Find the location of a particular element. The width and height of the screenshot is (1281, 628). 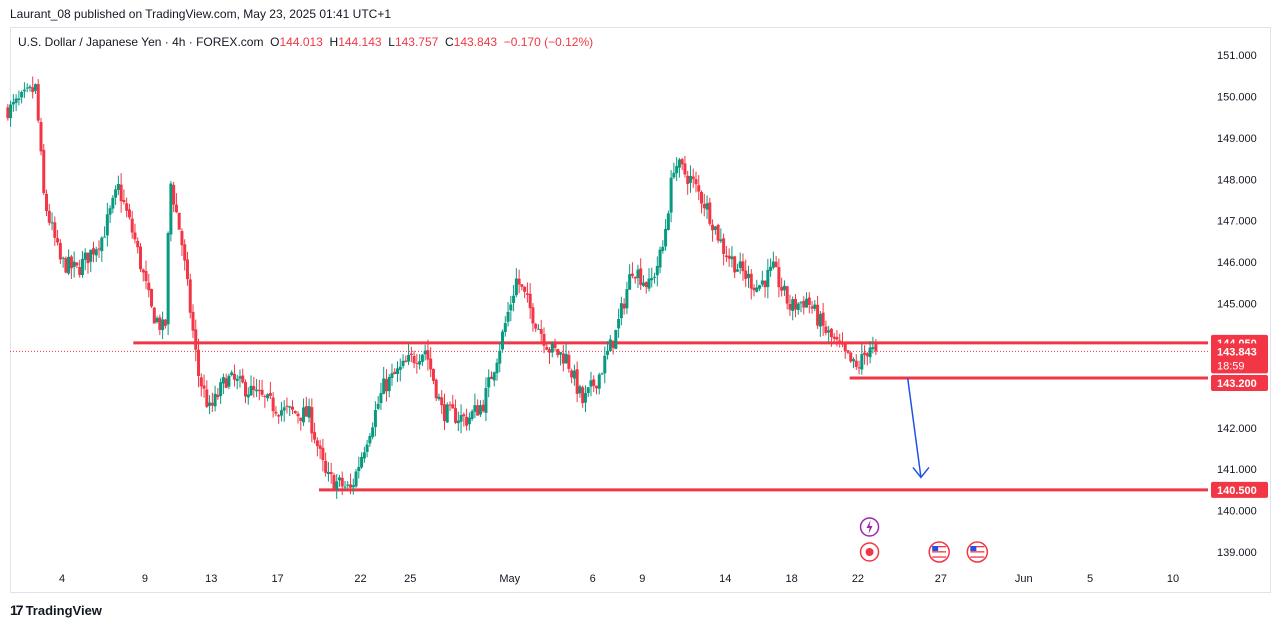

annotations-layer is located at coordinates (918, 428).